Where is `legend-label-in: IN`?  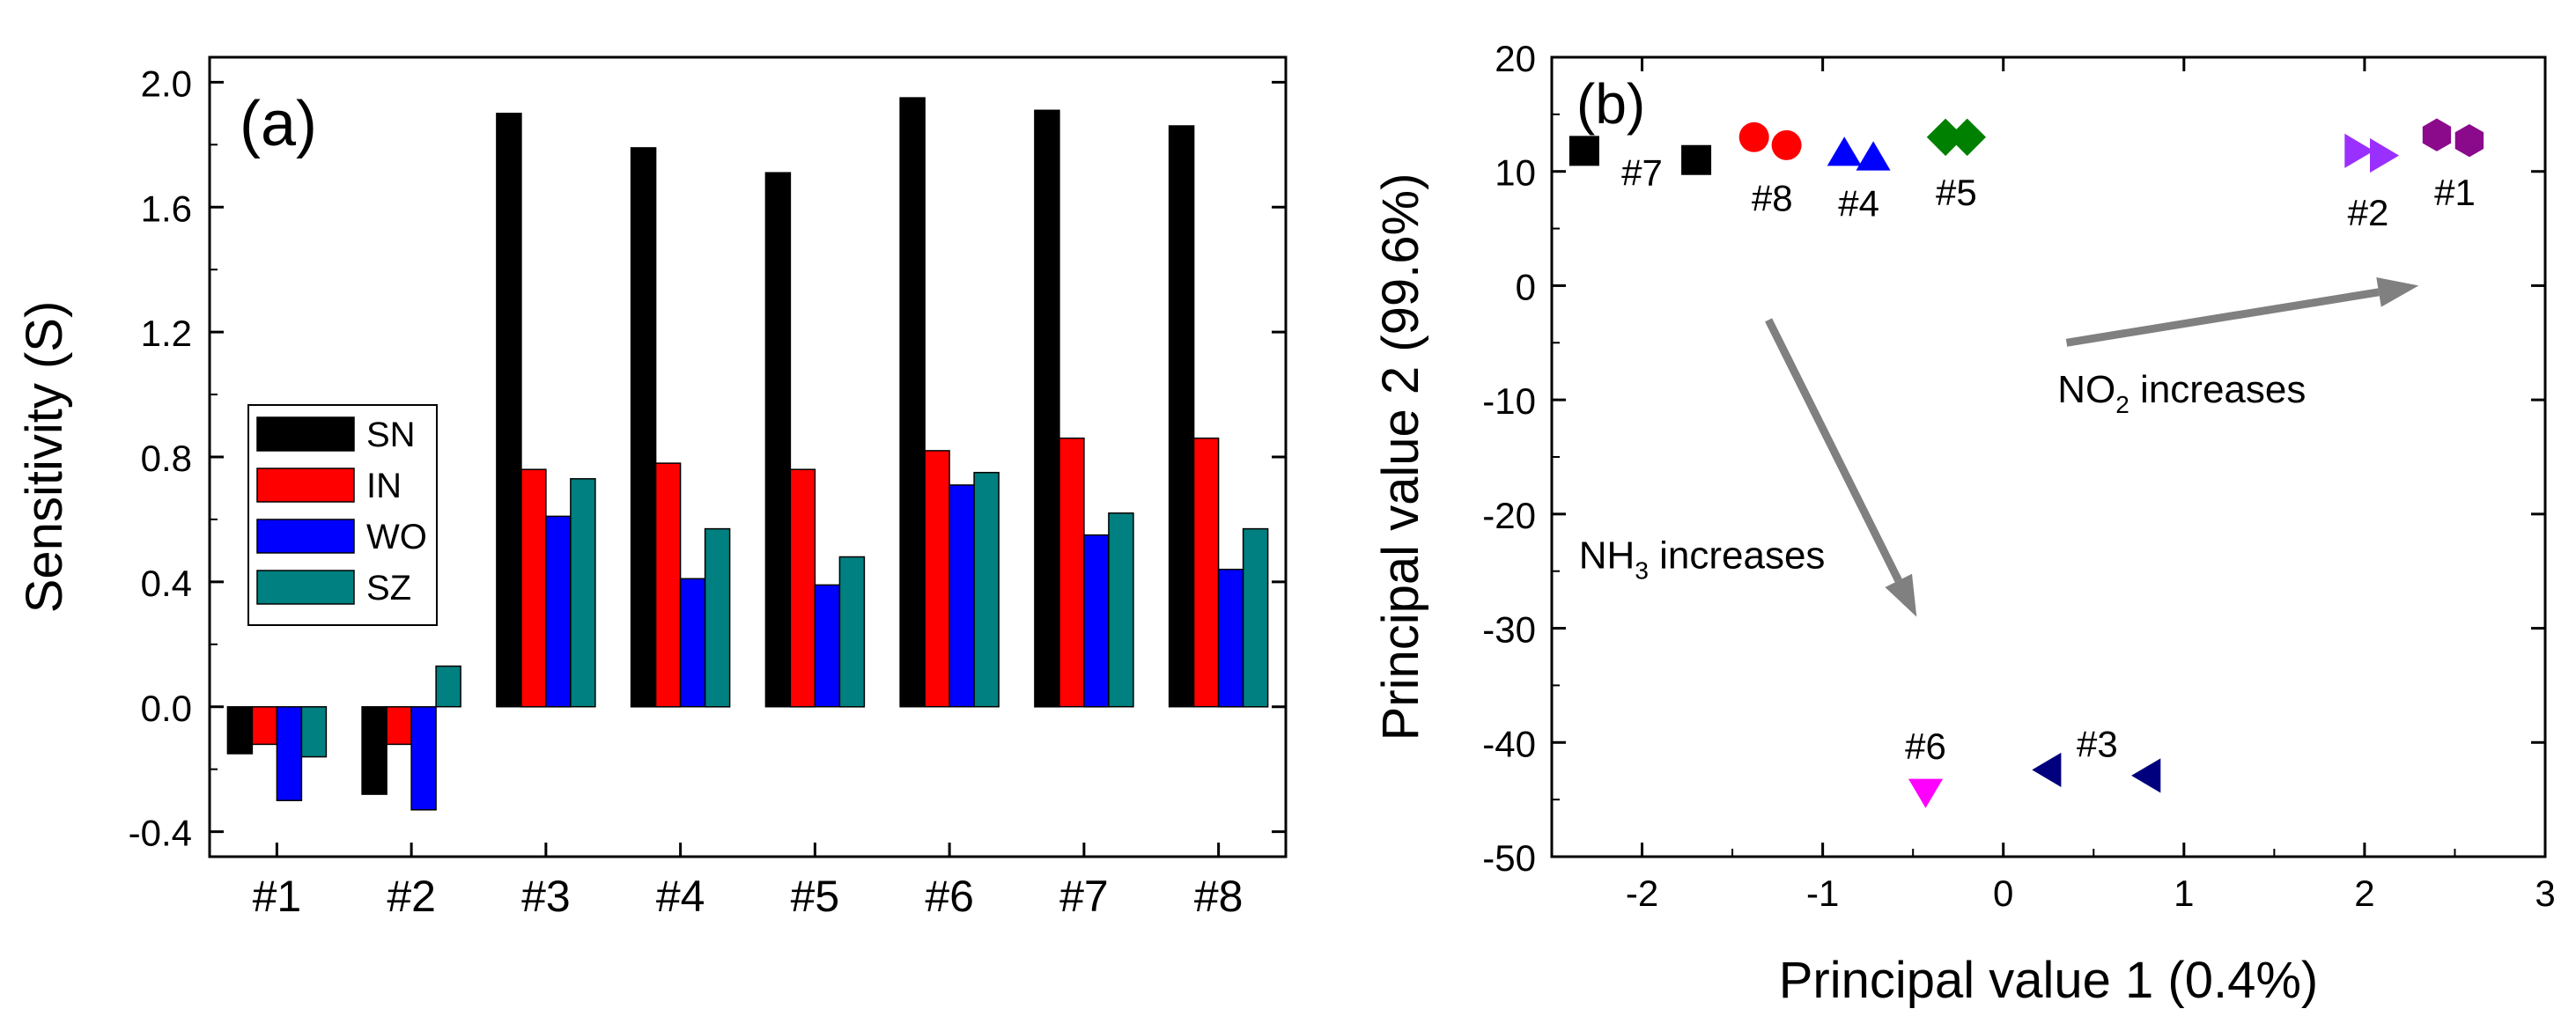
legend-label-in: IN is located at coordinates (384, 486).